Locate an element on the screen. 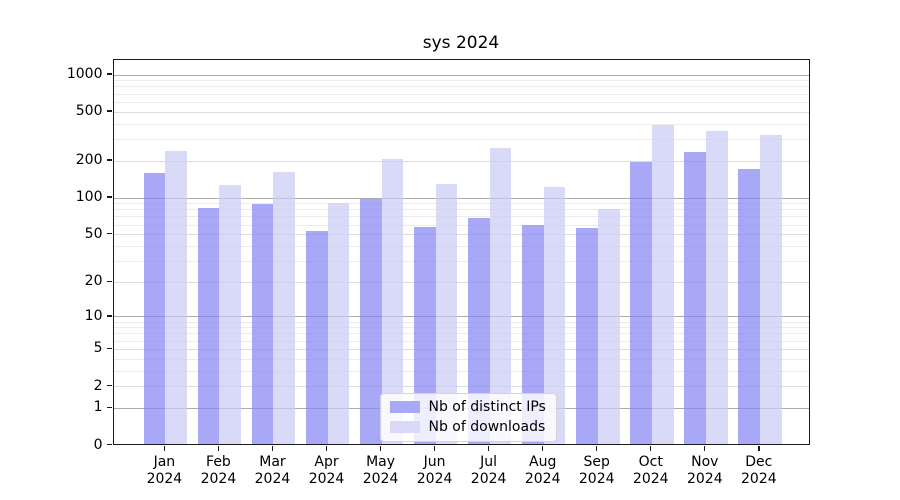 This screenshot has width=900, height=500. x-tick-mark-nov is located at coordinates (705, 448).